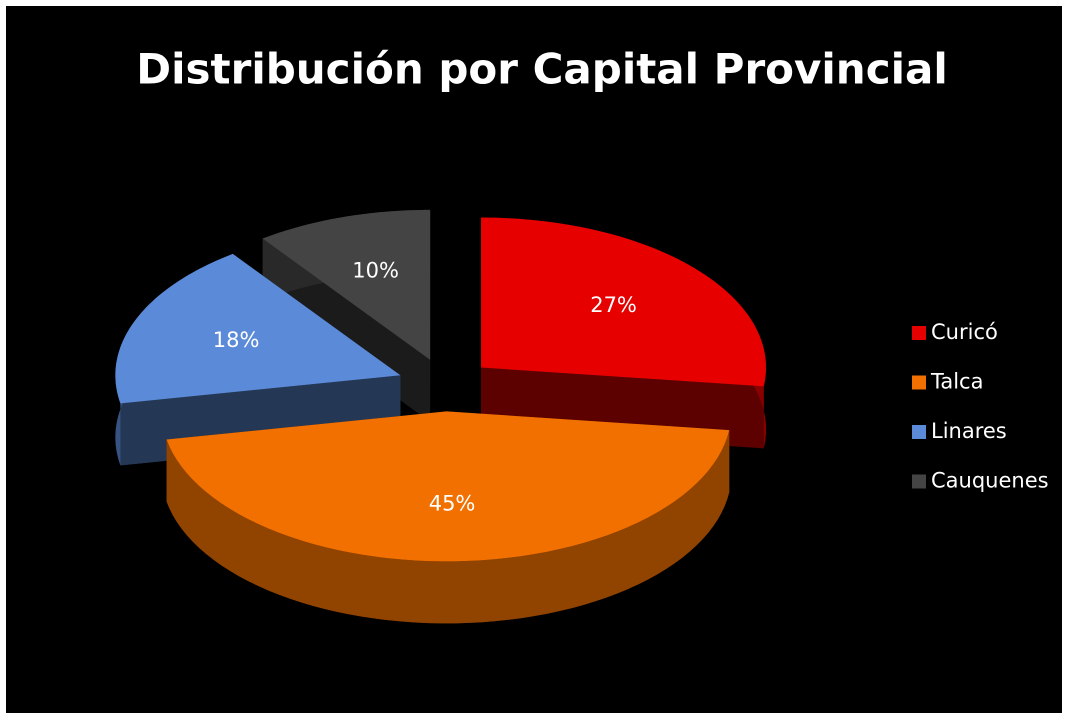 The image size is (1068, 719). Describe the element at coordinates (969, 431) in the screenshot. I see `legend-label: Linares` at that location.